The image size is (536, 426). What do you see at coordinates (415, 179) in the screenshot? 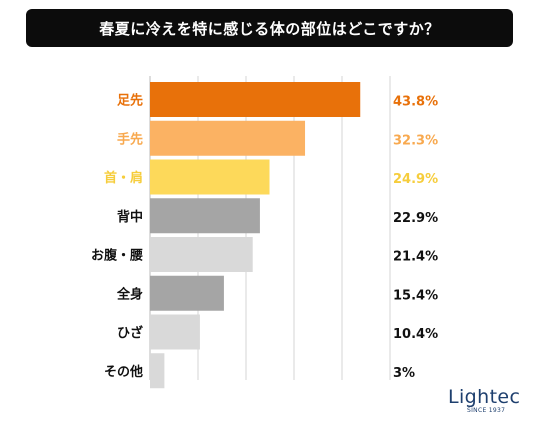
I see `value-label: 24.9%` at bounding box center [415, 179].